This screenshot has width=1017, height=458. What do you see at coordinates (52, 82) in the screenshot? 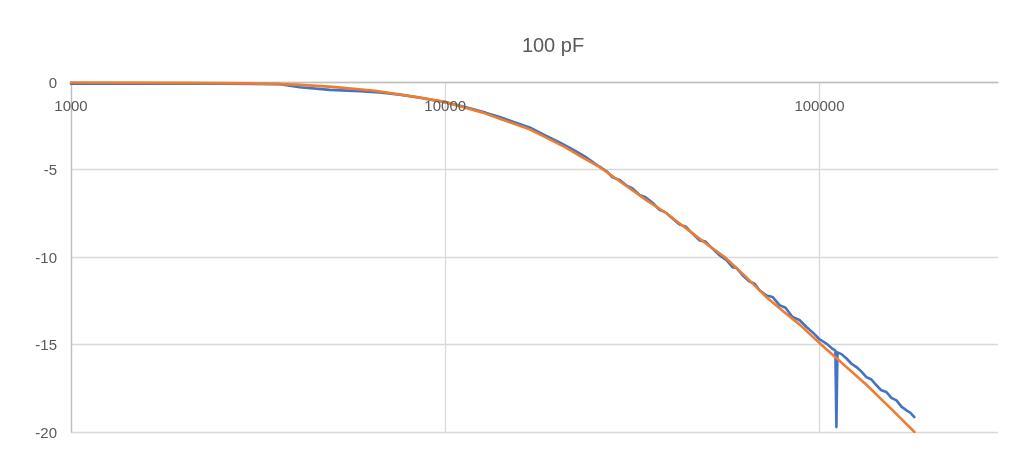
I see `y-tick-label: 0` at bounding box center [52, 82].